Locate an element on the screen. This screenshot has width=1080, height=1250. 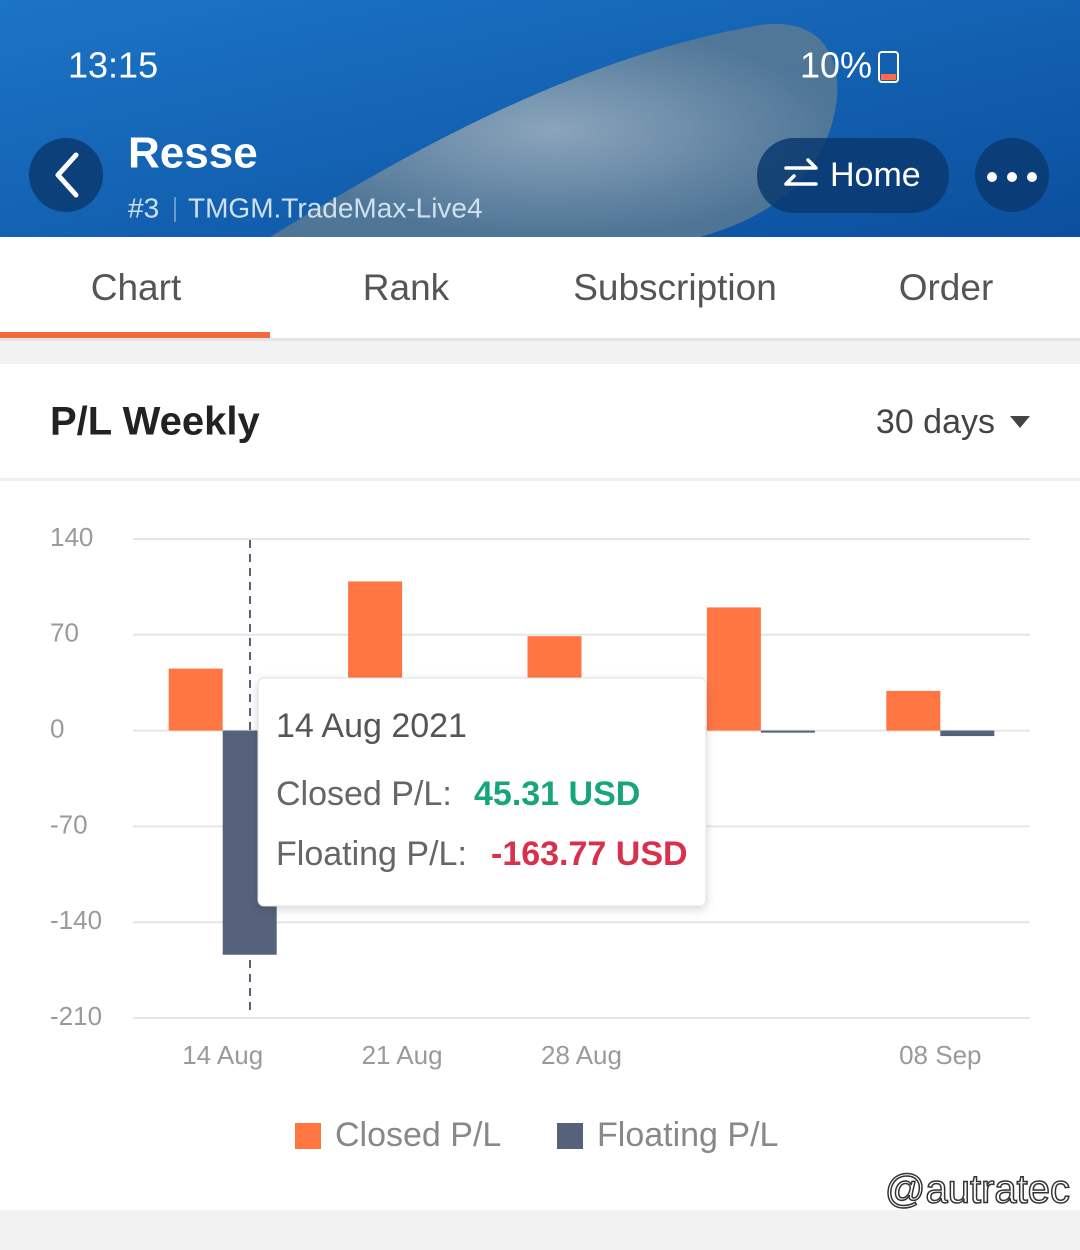
tooltip is located at coordinates (482, 792).